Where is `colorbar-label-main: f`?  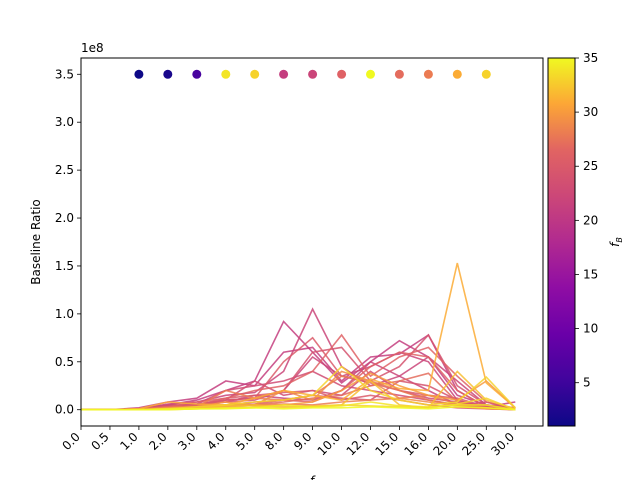 colorbar-label-main: f is located at coordinates (615, 244).